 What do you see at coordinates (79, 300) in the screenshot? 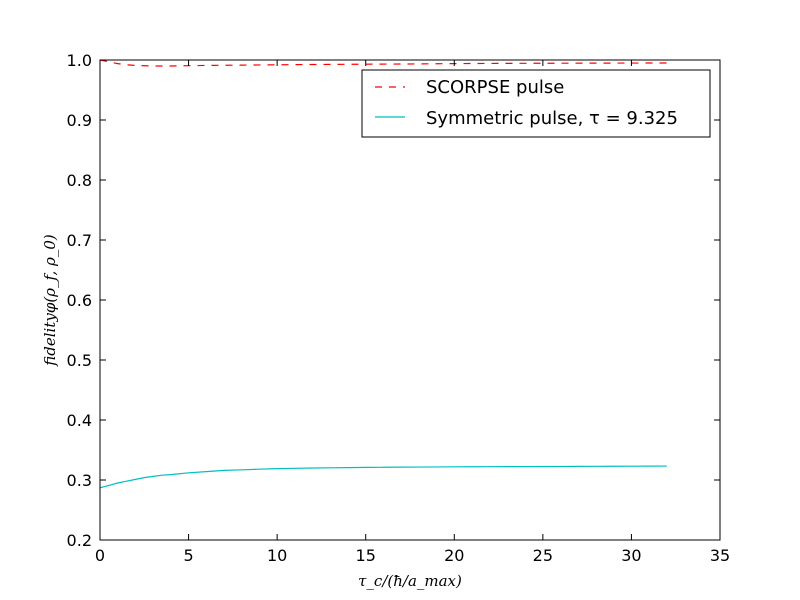
I see `y-tick-label: 0.6` at bounding box center [79, 300].